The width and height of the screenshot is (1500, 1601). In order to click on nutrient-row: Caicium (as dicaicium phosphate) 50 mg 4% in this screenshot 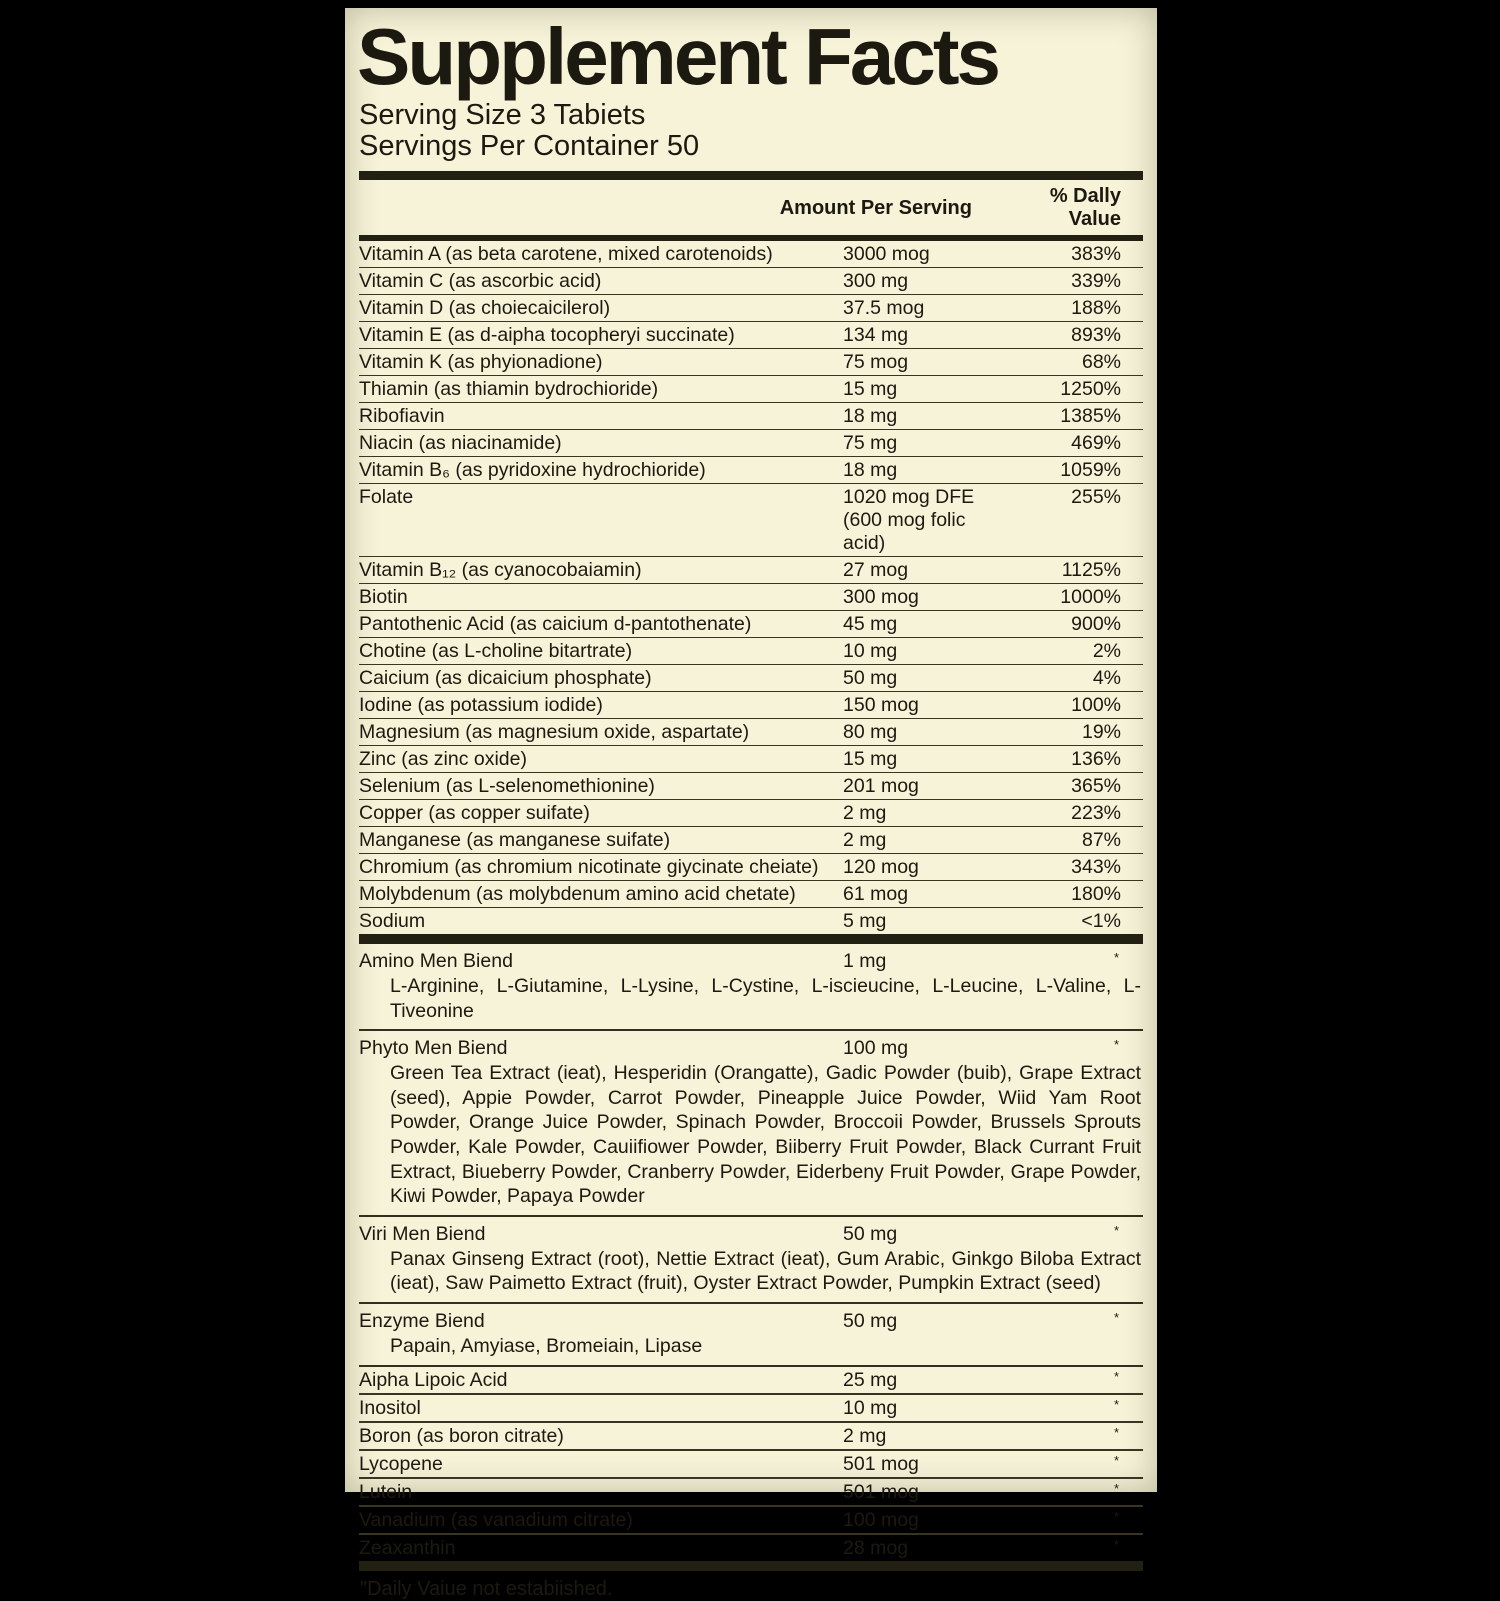, I will do `click(751, 678)`.